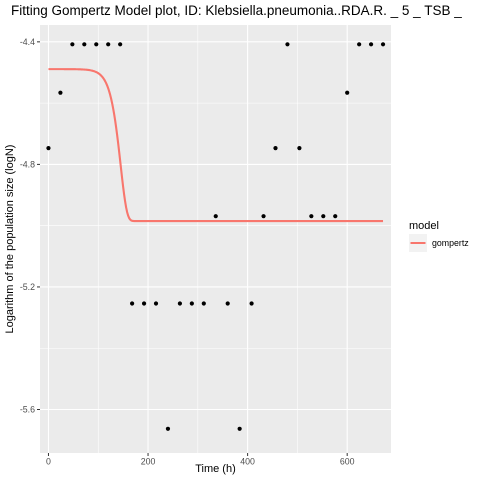  What do you see at coordinates (247, 462) in the screenshot?
I see `x-tick-label: 400` at bounding box center [247, 462].